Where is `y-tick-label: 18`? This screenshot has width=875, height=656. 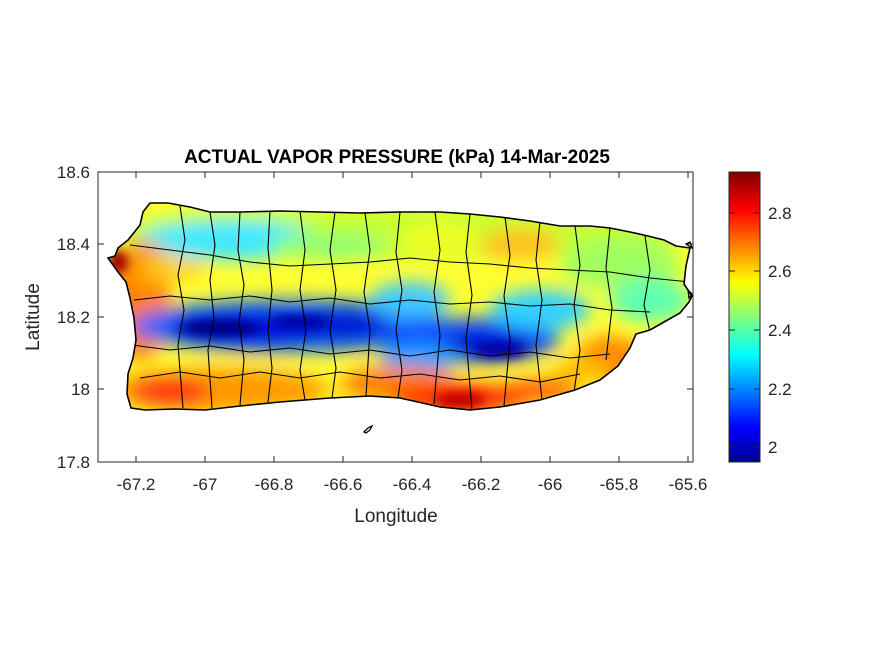
y-tick-label: 18 is located at coordinates (80, 389).